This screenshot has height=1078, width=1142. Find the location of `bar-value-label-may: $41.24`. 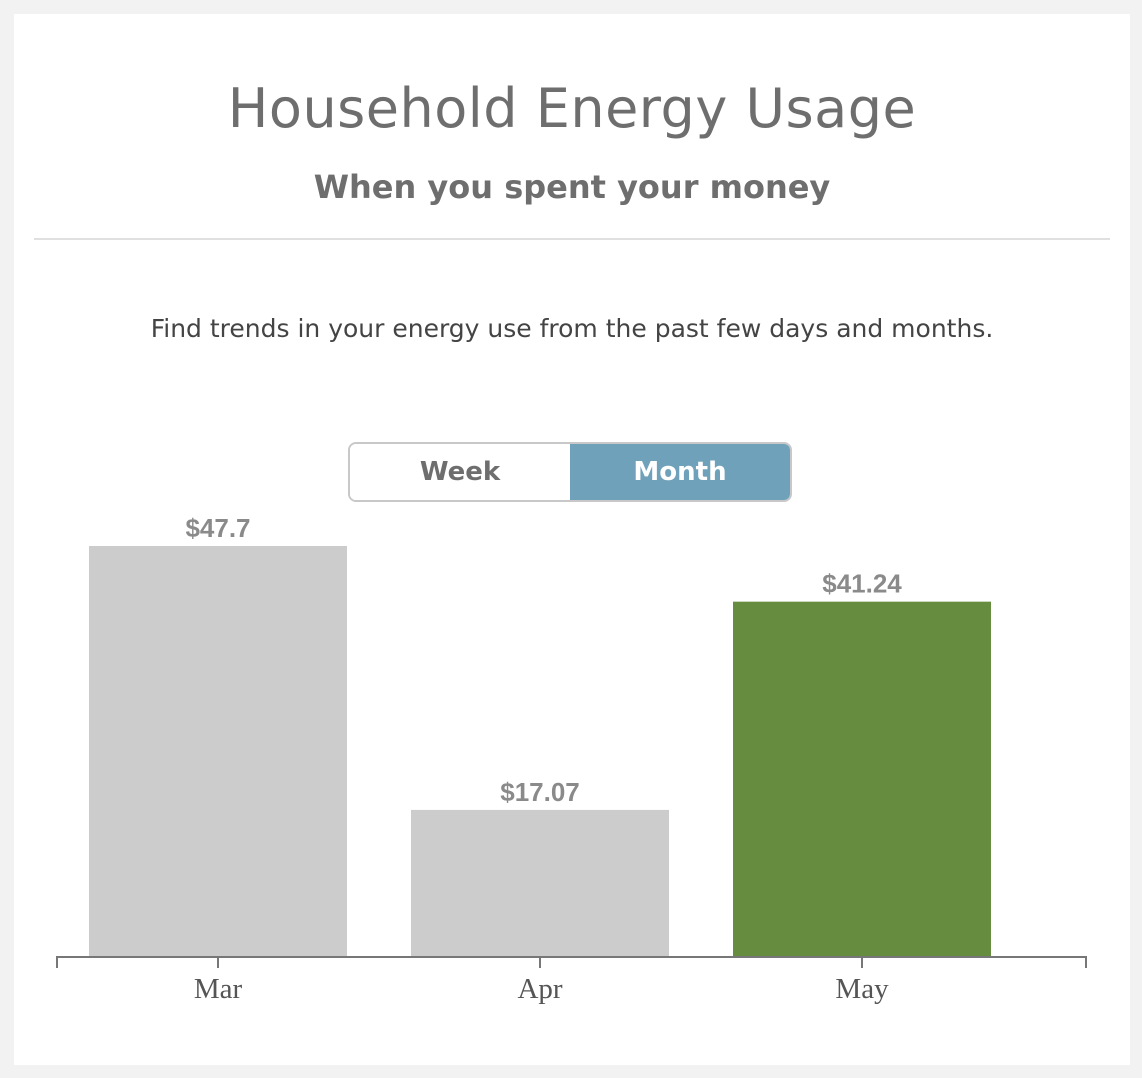

bar-value-label-may: $41.24 is located at coordinates (862, 584).